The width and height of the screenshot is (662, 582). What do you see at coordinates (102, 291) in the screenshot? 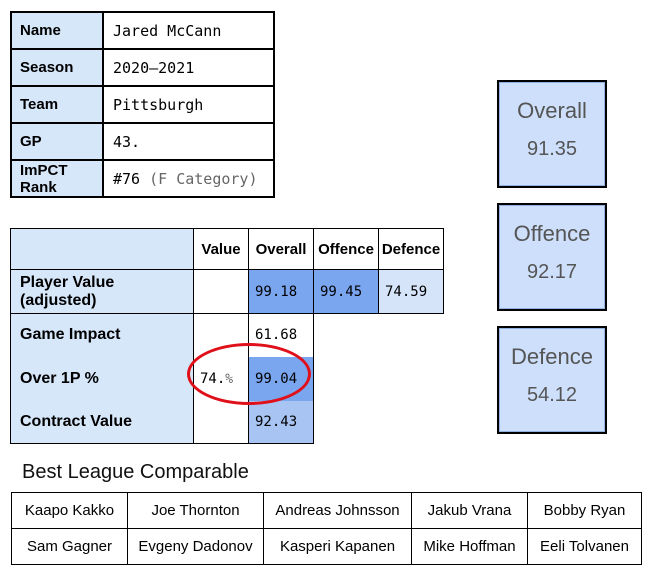
I see `label-player-value: Player Value (adjusted)` at bounding box center [102, 291].